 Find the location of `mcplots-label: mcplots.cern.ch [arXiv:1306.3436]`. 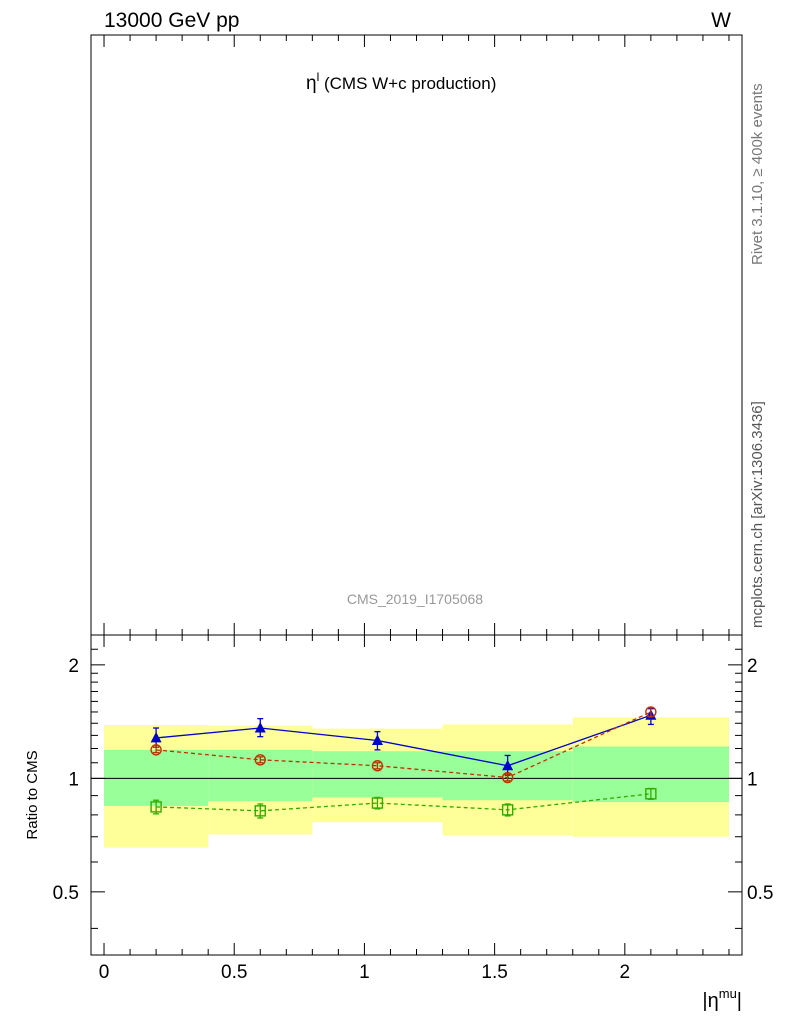

mcplots-label: mcplots.cern.ch [arXiv:1306.3436] is located at coordinates (757, 514).